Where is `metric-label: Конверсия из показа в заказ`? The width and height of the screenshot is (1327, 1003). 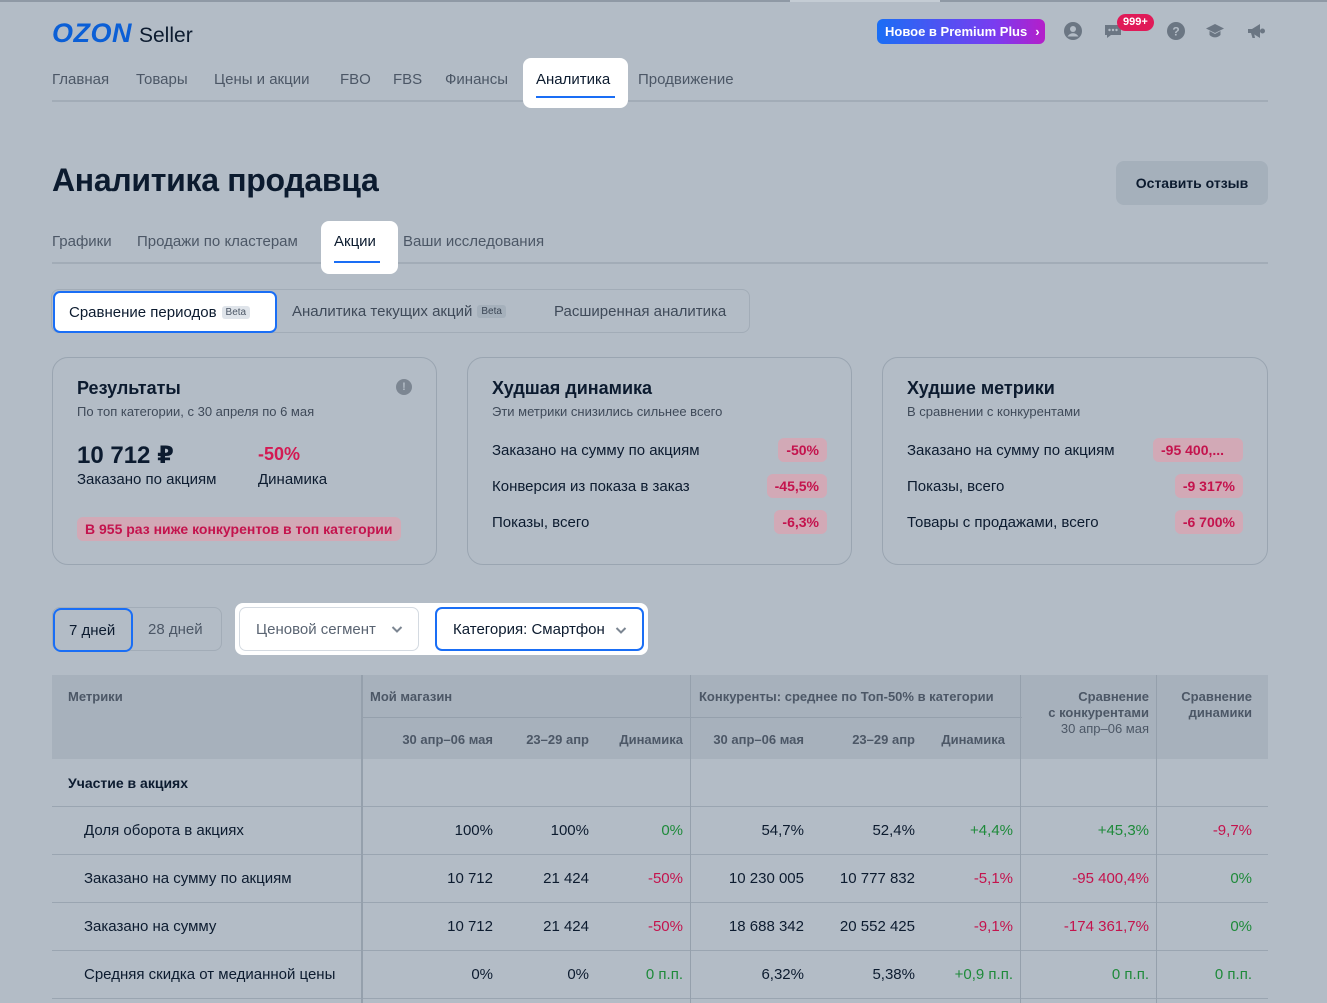 metric-label: Конверсия из показа в заказ is located at coordinates (591, 486).